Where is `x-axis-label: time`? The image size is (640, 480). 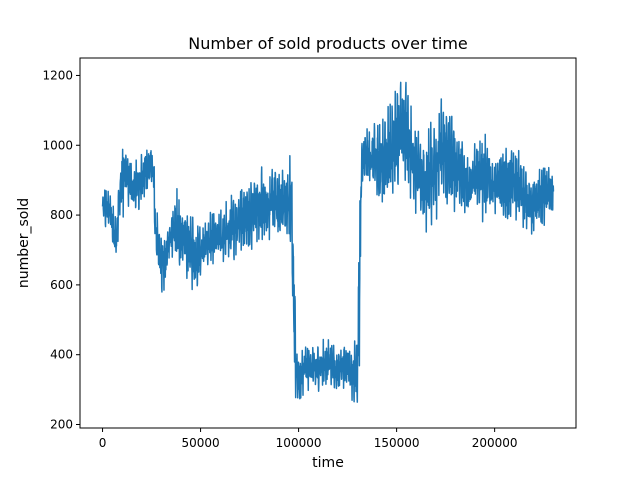 x-axis-label: time is located at coordinates (328, 463).